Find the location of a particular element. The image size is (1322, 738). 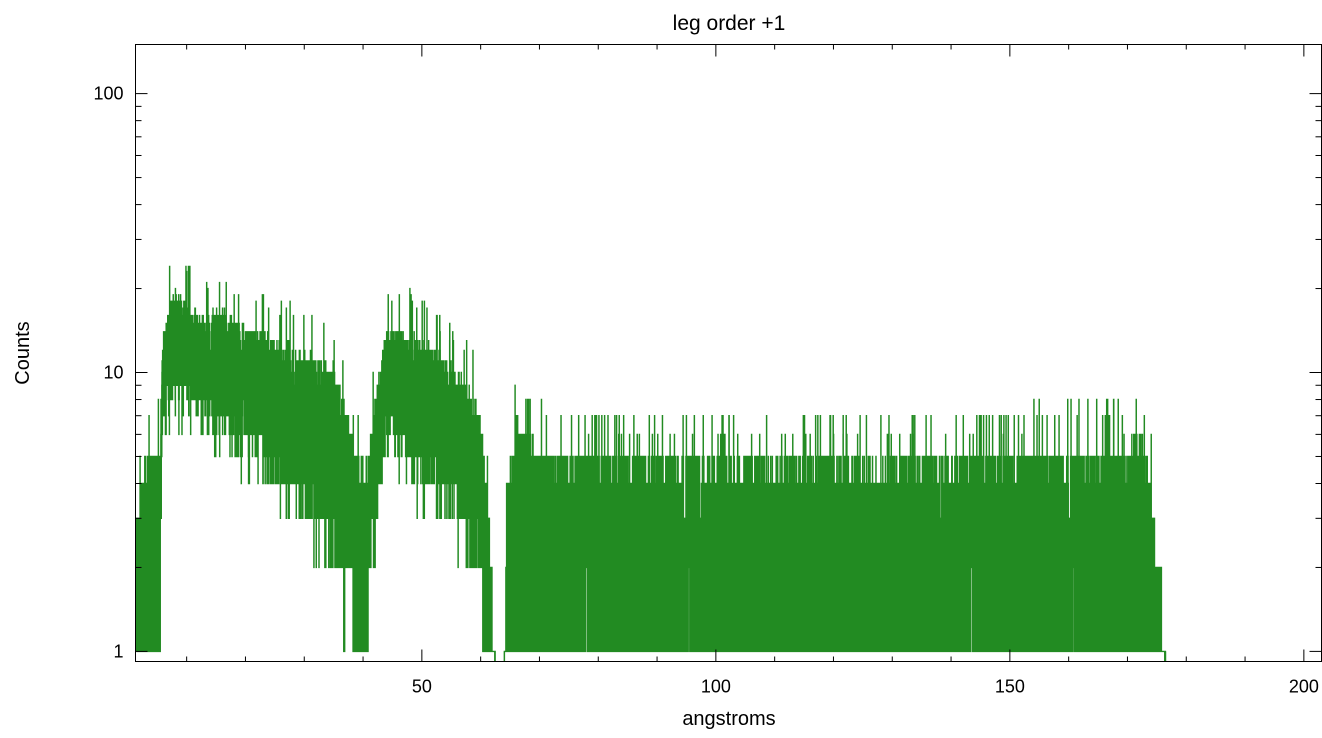

x-tick-label: 100 is located at coordinates (716, 687).